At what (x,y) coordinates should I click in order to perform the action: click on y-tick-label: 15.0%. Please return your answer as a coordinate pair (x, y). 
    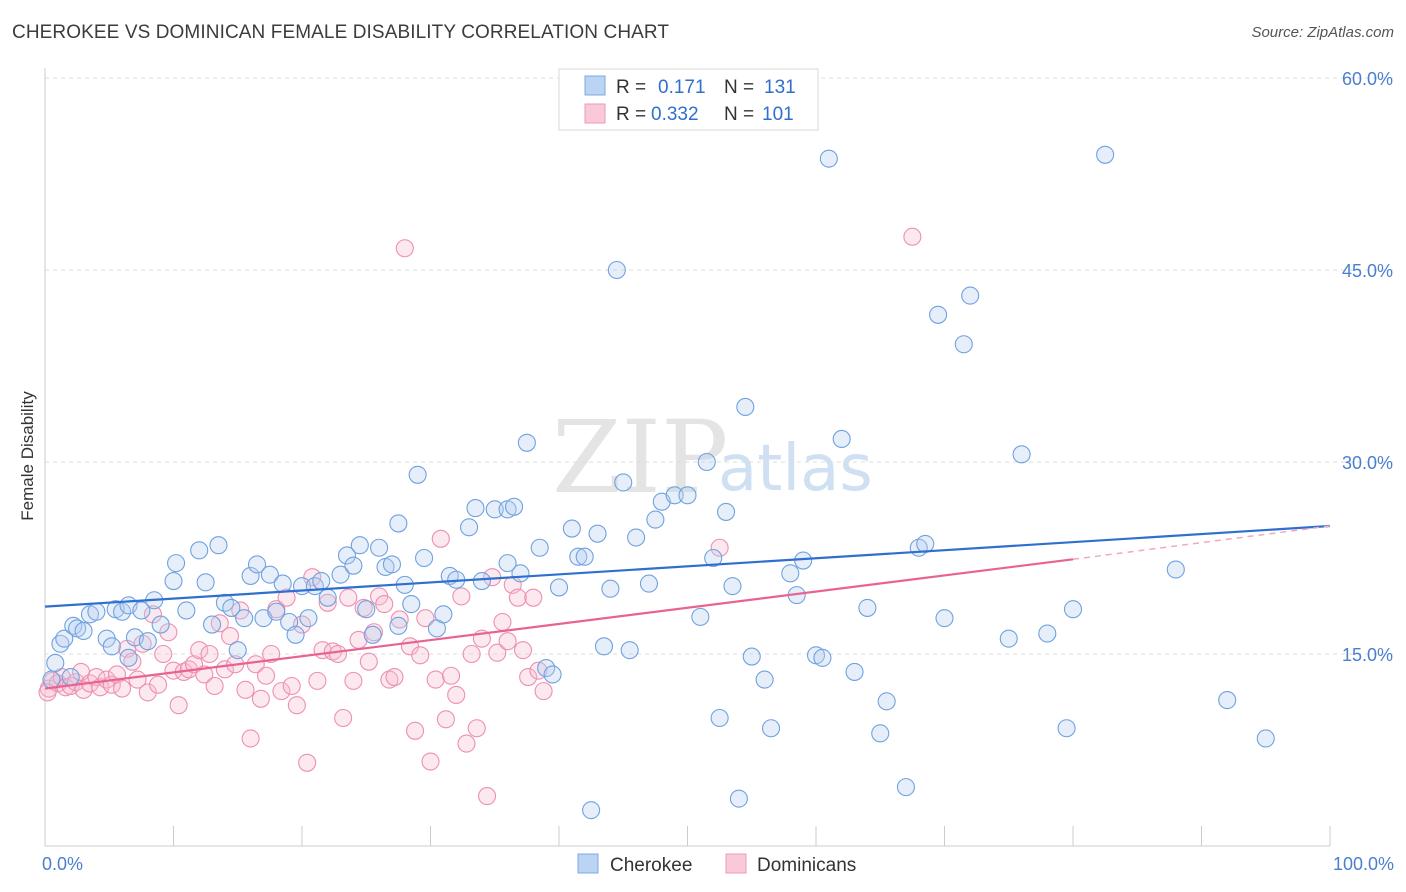
    Looking at the image, I should click on (1367, 655).